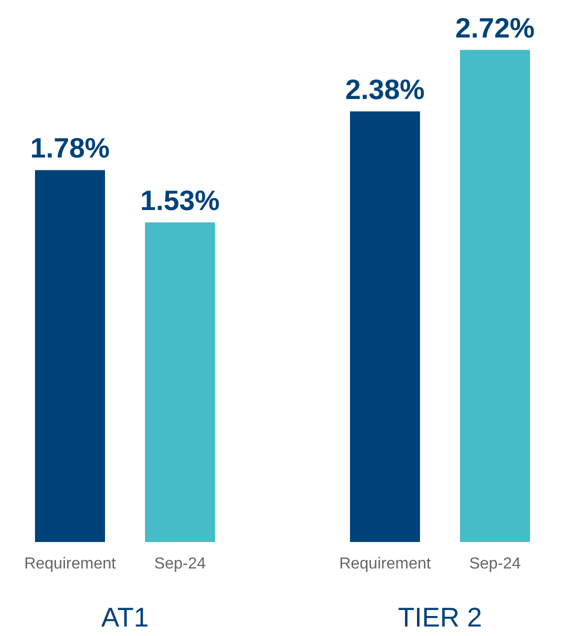 The height and width of the screenshot is (636, 564). Describe the element at coordinates (385, 89) in the screenshot. I see `data-label: 2.38%` at that location.